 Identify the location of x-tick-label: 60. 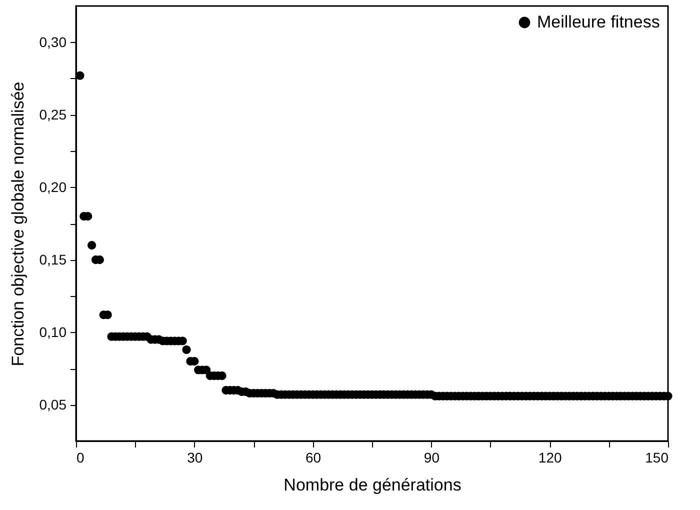
(314, 458).